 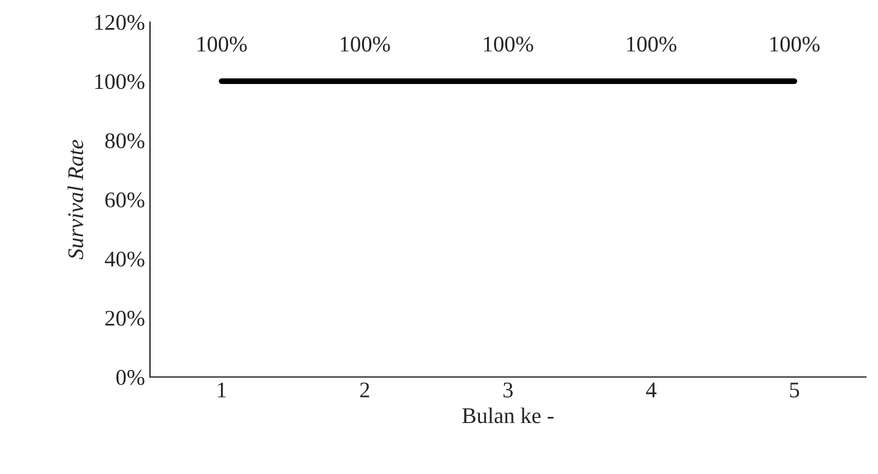 I want to click on x-tick-label: 1, so click(x=222, y=390).